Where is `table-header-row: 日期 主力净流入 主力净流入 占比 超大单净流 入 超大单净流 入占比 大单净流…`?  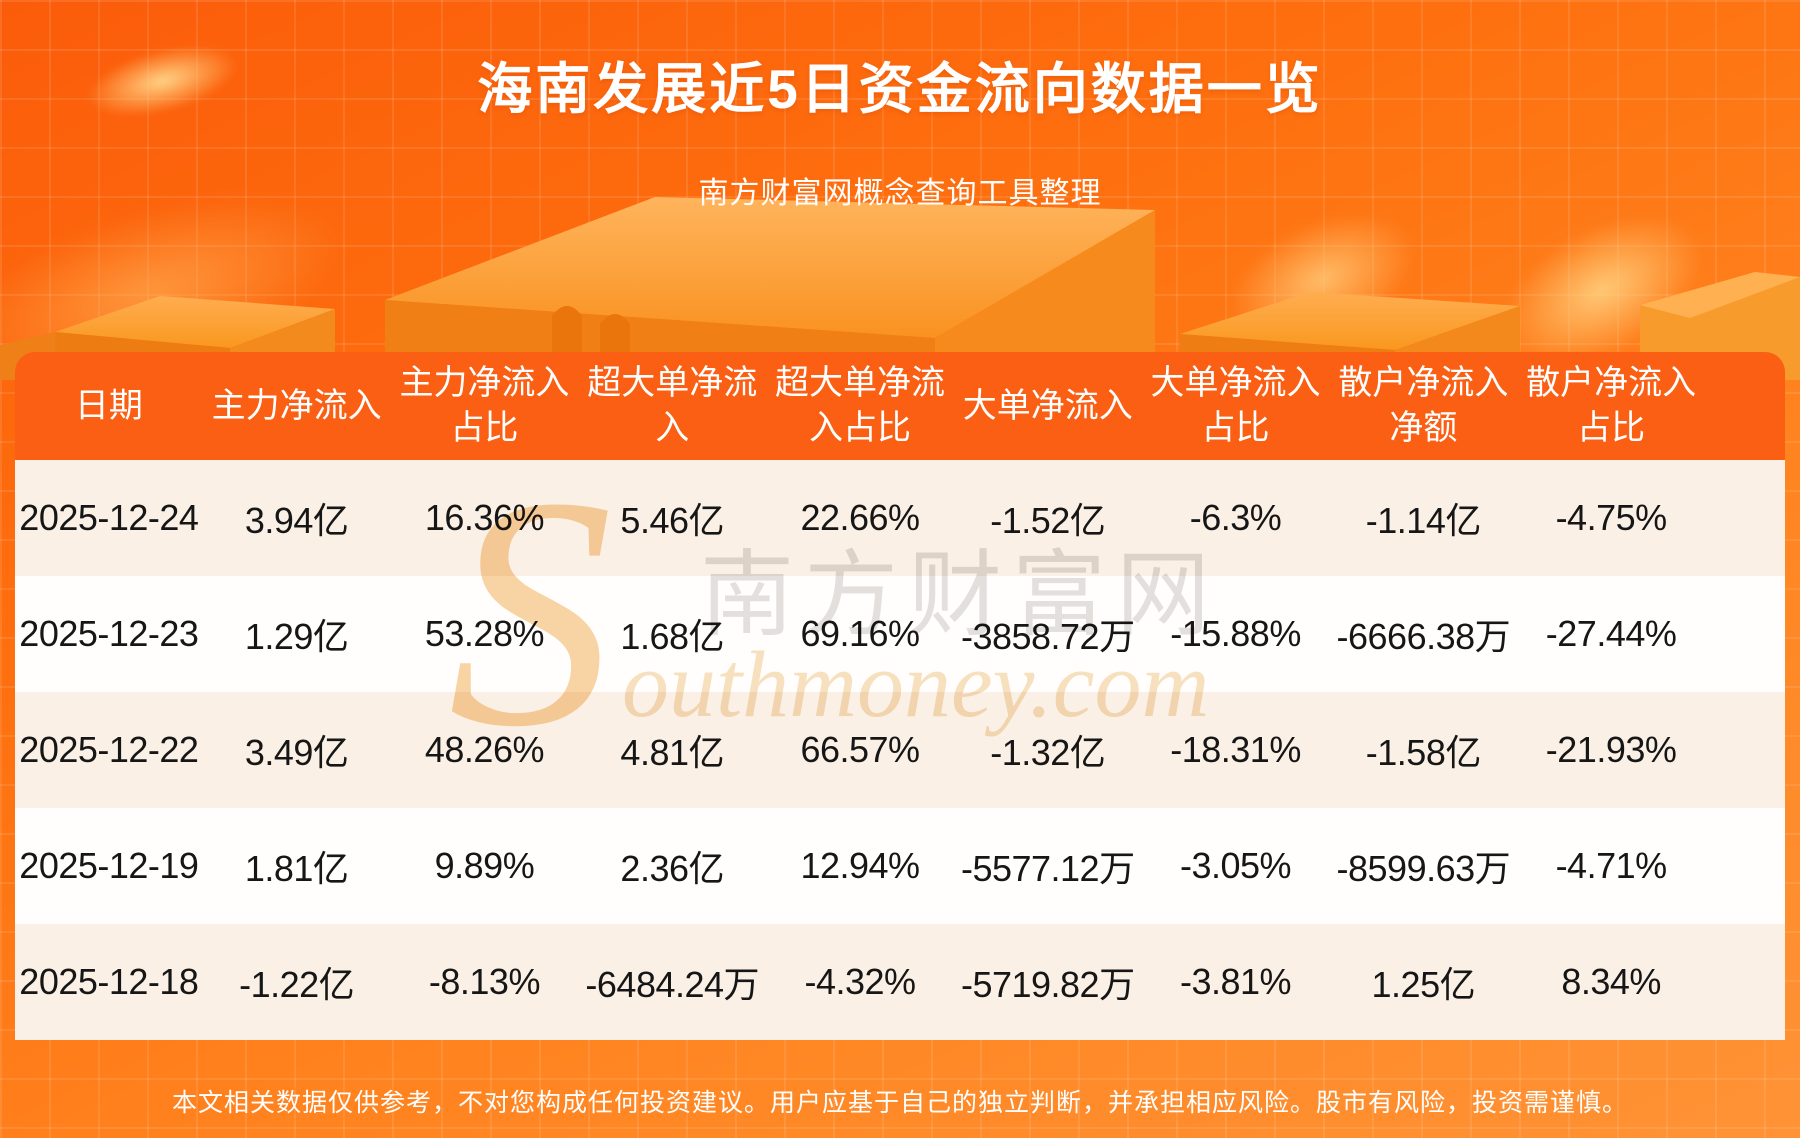
table-header-row: 日期 主力净流入 主力净流入 占比 超大单净流 入 超大单净流 入占比 大单净流… is located at coordinates (900, 406).